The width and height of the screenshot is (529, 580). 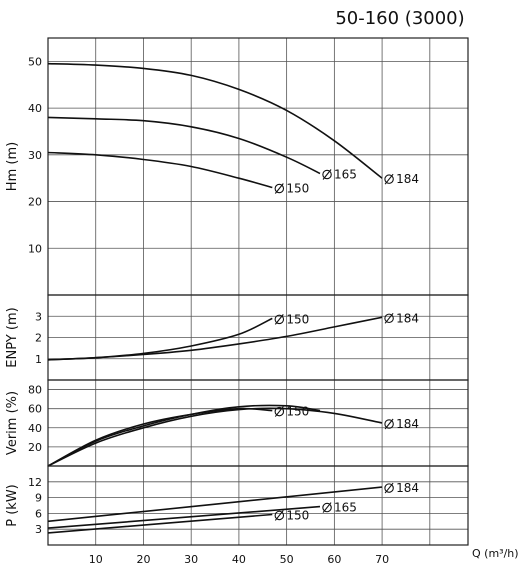 What do you see at coordinates (35, 202) in the screenshot?
I see `head-y-tick-label: 20` at bounding box center [35, 202].